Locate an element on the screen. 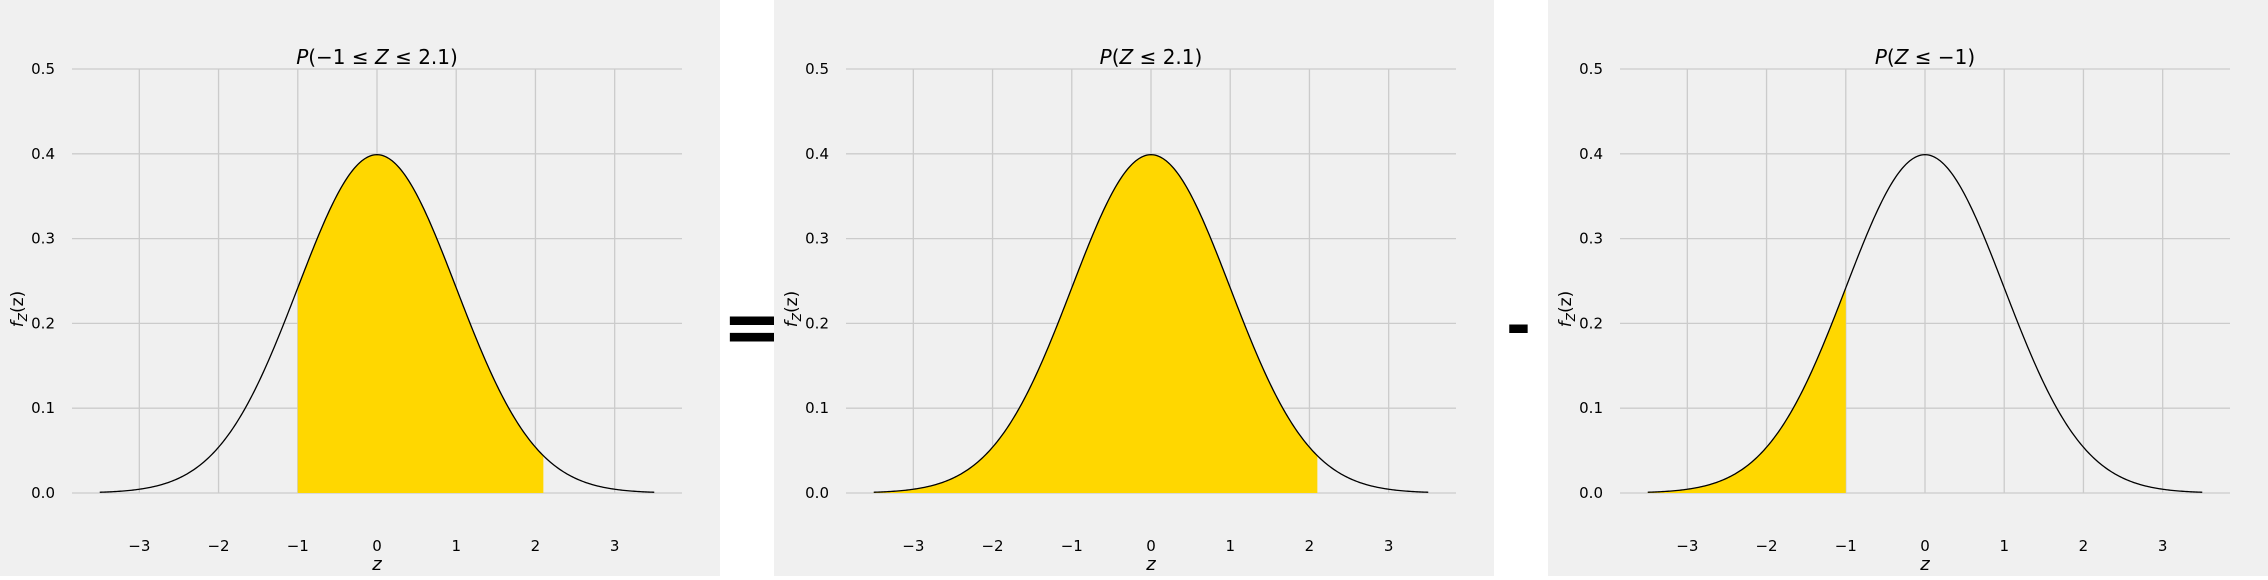 The image size is (2268, 580). chart-title: P(Z ≤ −1) is located at coordinates (1925, 57).